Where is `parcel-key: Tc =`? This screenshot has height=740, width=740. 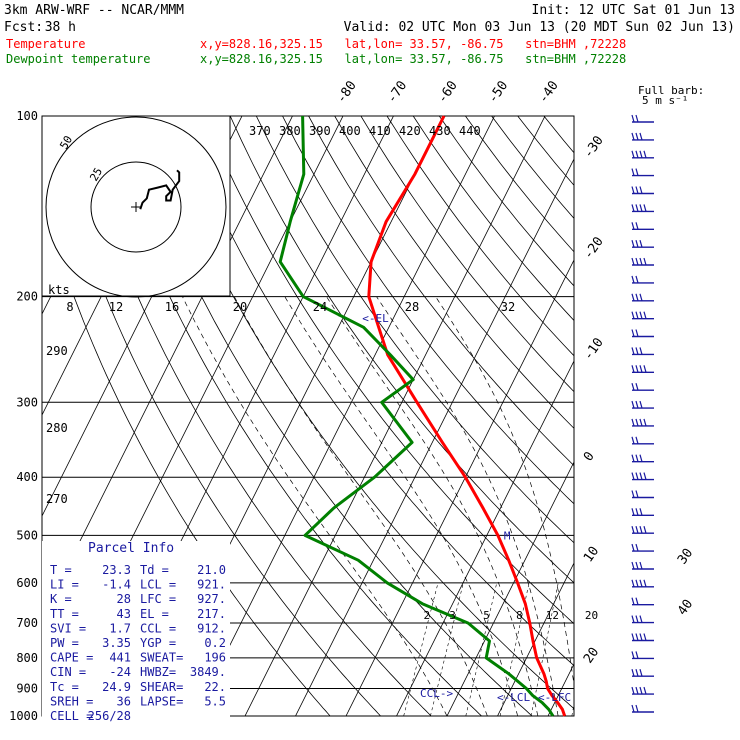
parcel-key: Tc = is located at coordinates (64, 687).